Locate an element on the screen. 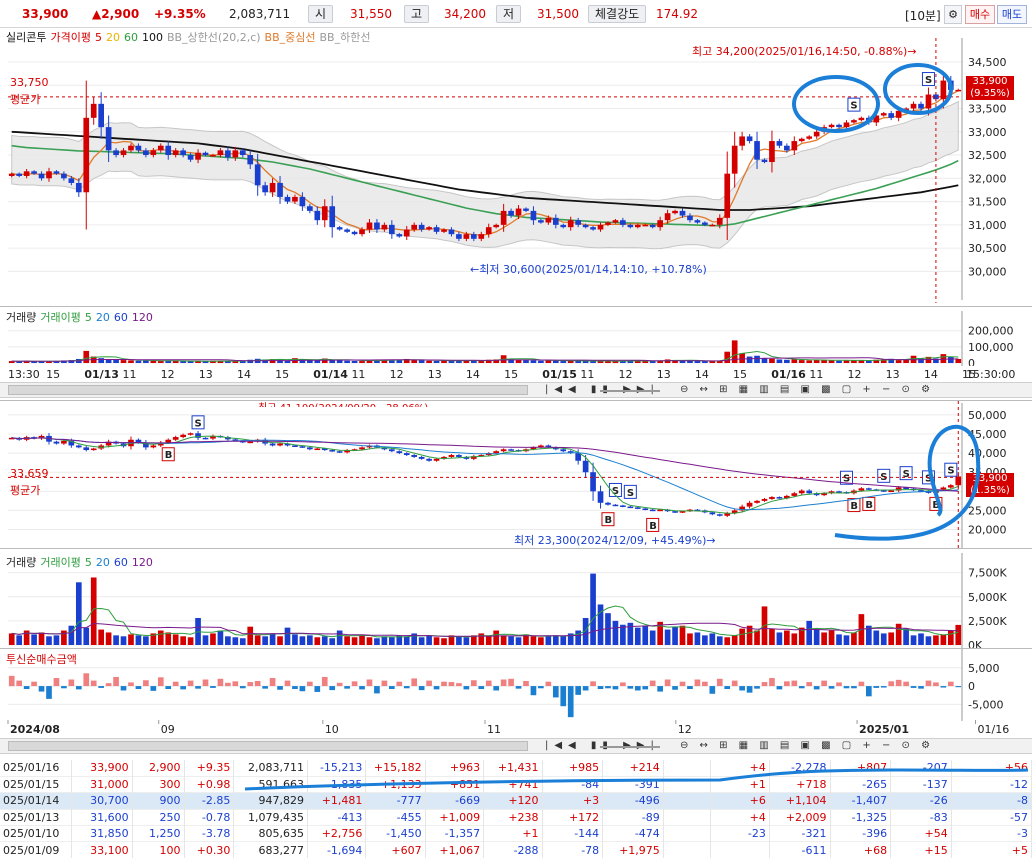 The width and height of the screenshot is (1032, 858). table-cell-date: 025/01/09 is located at coordinates (36, 849).